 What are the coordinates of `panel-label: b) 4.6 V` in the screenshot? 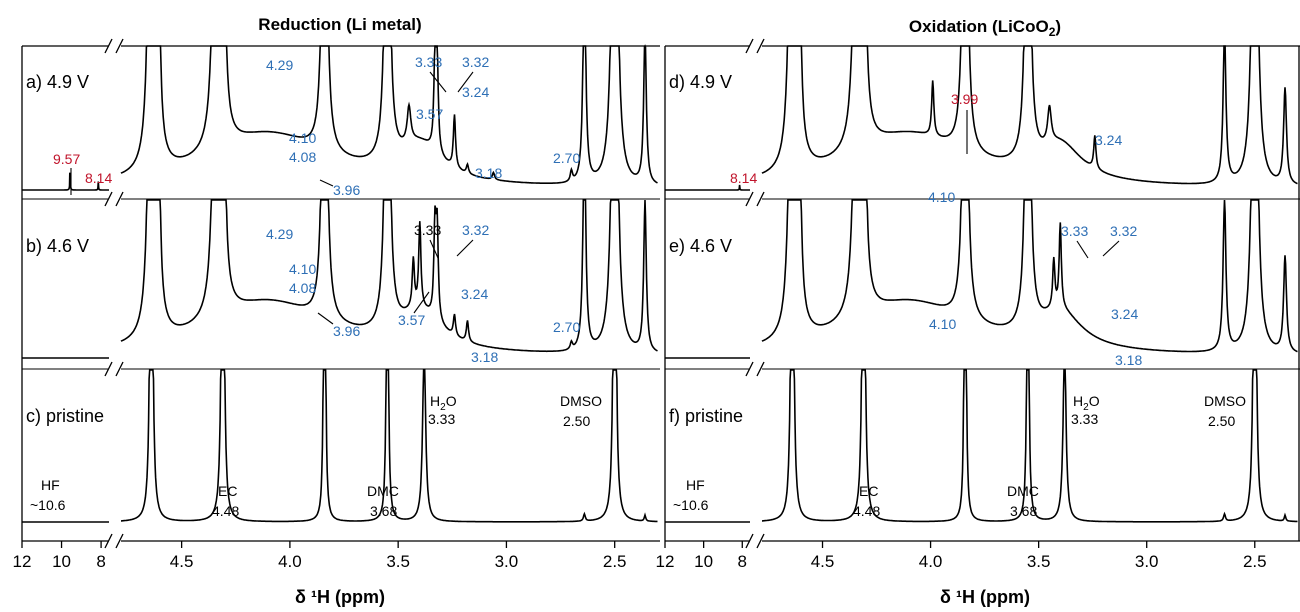 It's located at (57, 246).